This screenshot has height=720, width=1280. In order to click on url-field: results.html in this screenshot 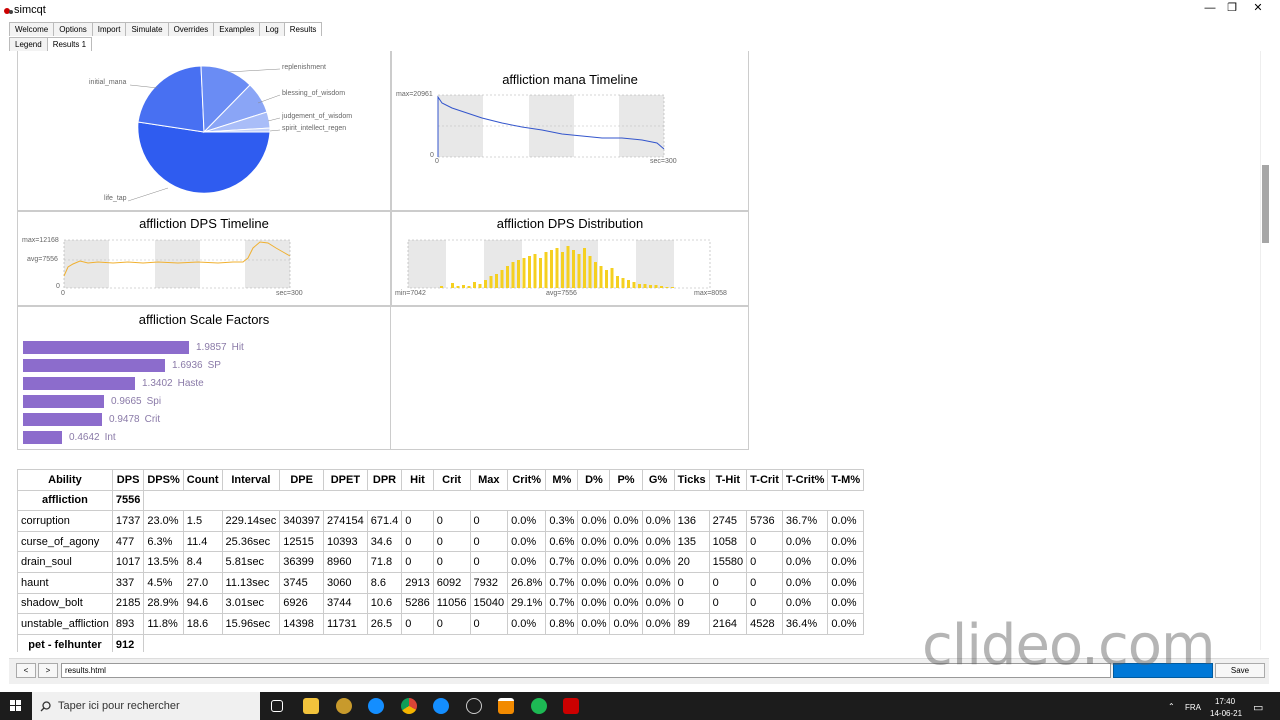, I will do `click(586, 670)`.